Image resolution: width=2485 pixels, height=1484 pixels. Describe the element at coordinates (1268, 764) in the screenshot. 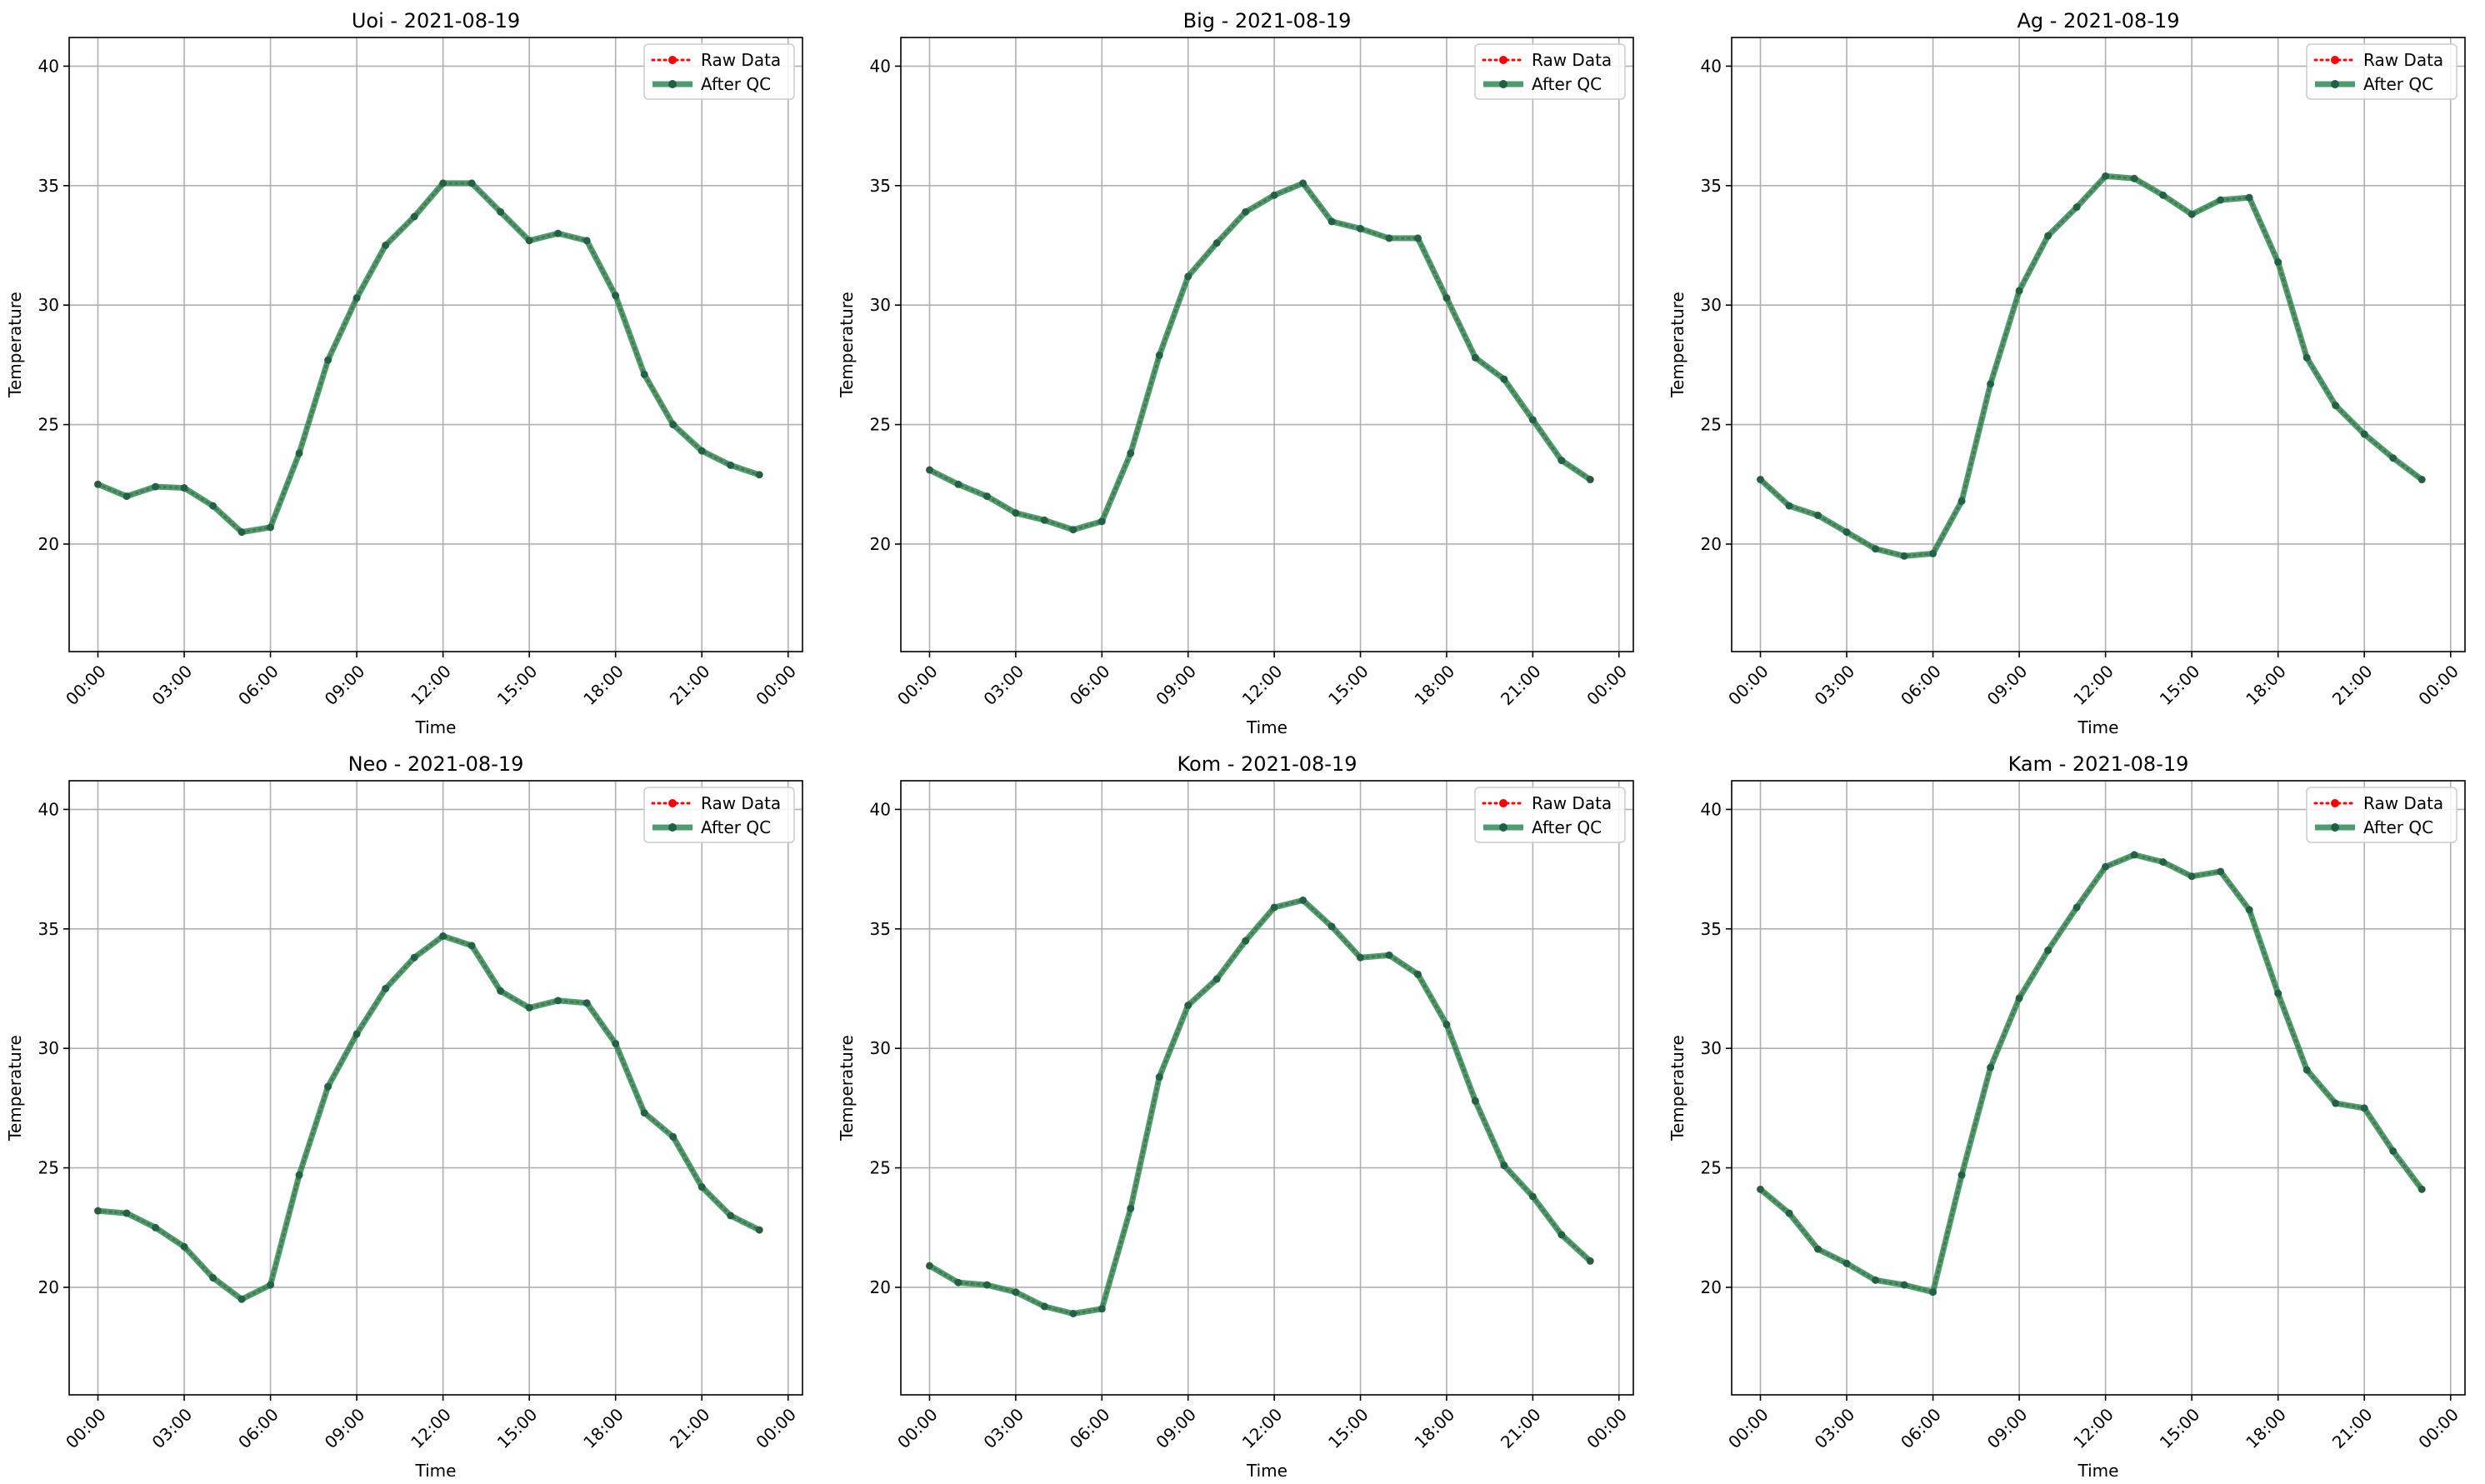

I see `chart-title: Kom - 2021-08-19` at that location.